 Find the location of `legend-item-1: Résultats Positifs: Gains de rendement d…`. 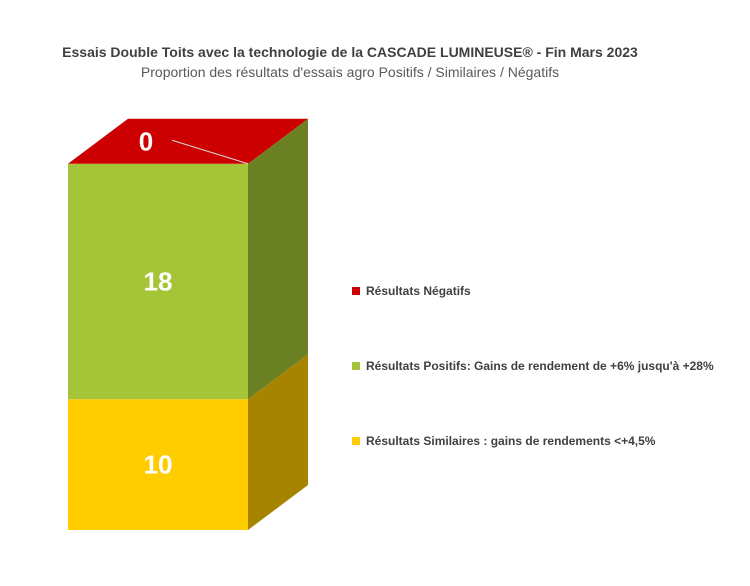

legend-item-1: Résultats Positifs: Gains de rendement d… is located at coordinates (533, 366).